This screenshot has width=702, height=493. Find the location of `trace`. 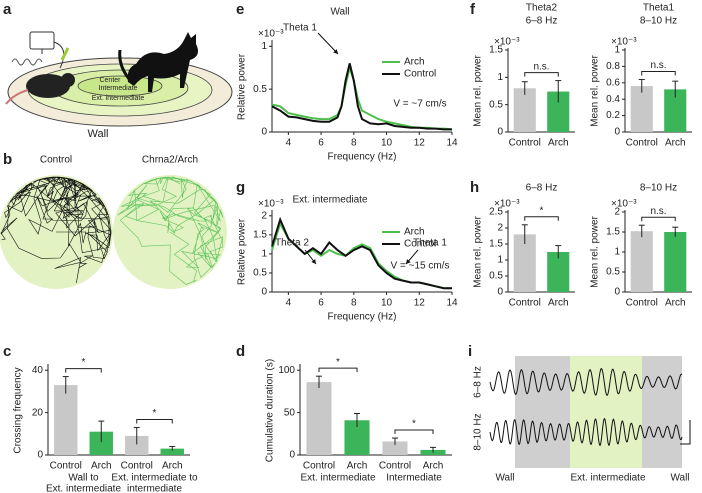

trace is located at coordinates (586, 381).